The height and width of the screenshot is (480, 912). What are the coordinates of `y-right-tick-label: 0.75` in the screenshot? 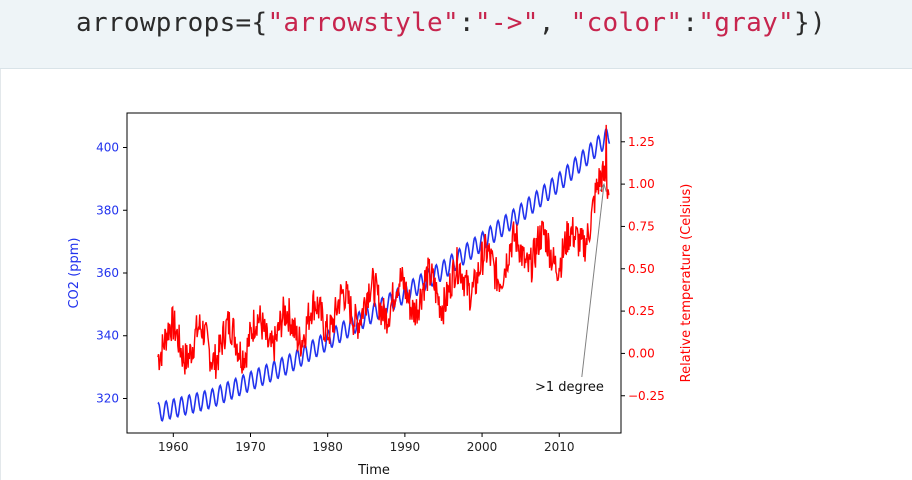 It's located at (641, 226).